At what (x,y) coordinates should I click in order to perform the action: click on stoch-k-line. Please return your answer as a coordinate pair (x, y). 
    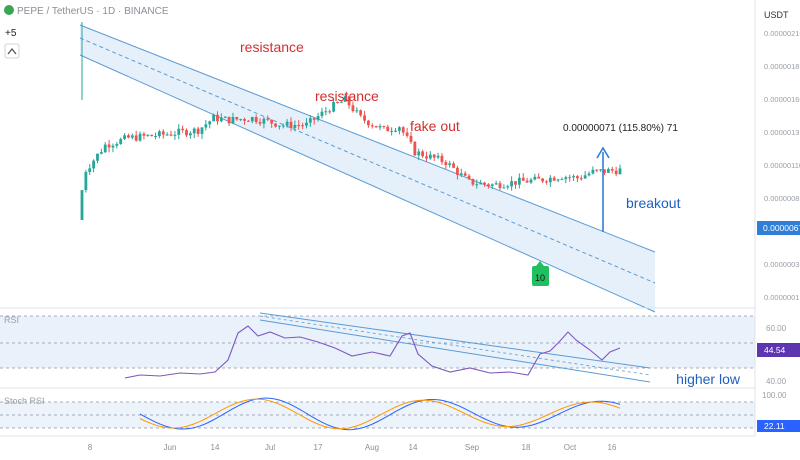
    Looking at the image, I should click on (380, 414).